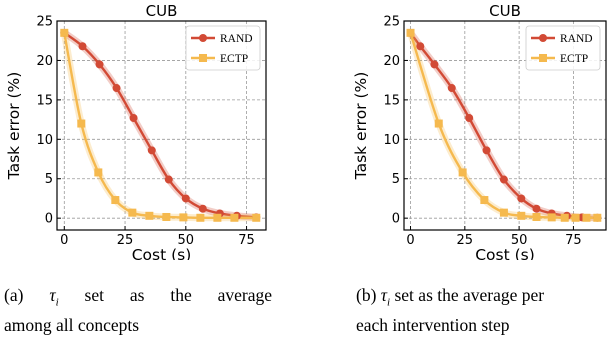 Image resolution: width=614 pixels, height=343 pixels. What do you see at coordinates (14, 295) in the screenshot?
I see `caption-label: (a)` at bounding box center [14, 295].